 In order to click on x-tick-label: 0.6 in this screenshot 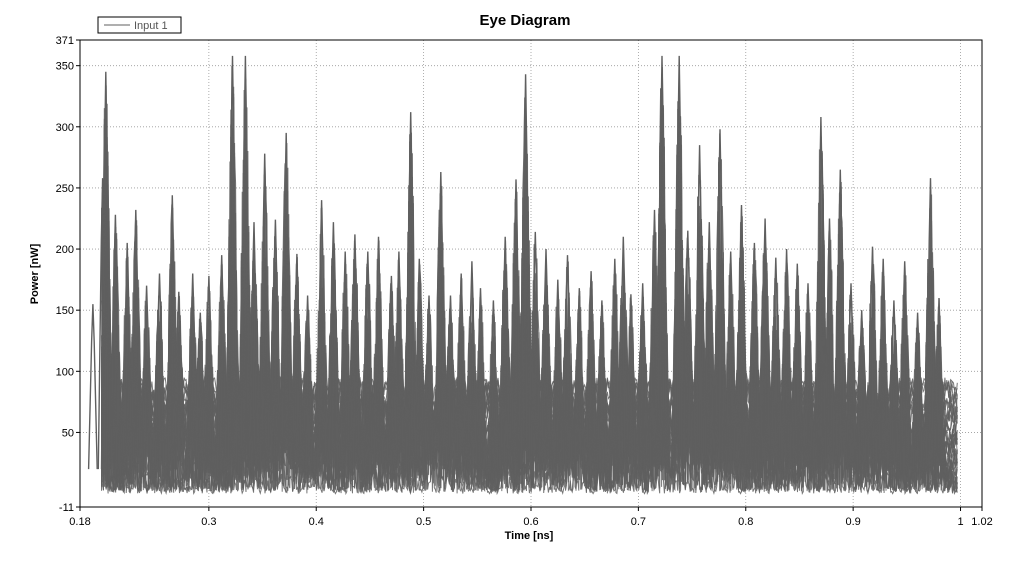, I will do `click(530, 522)`.